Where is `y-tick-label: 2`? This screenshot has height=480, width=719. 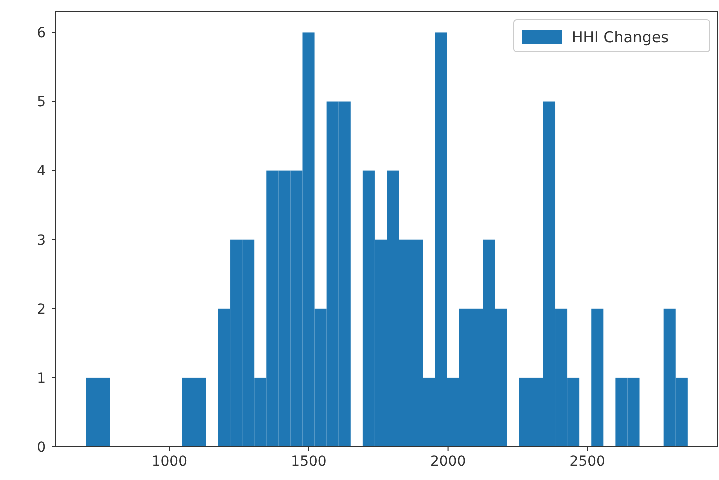 y-tick-label: 2 is located at coordinates (41, 310).